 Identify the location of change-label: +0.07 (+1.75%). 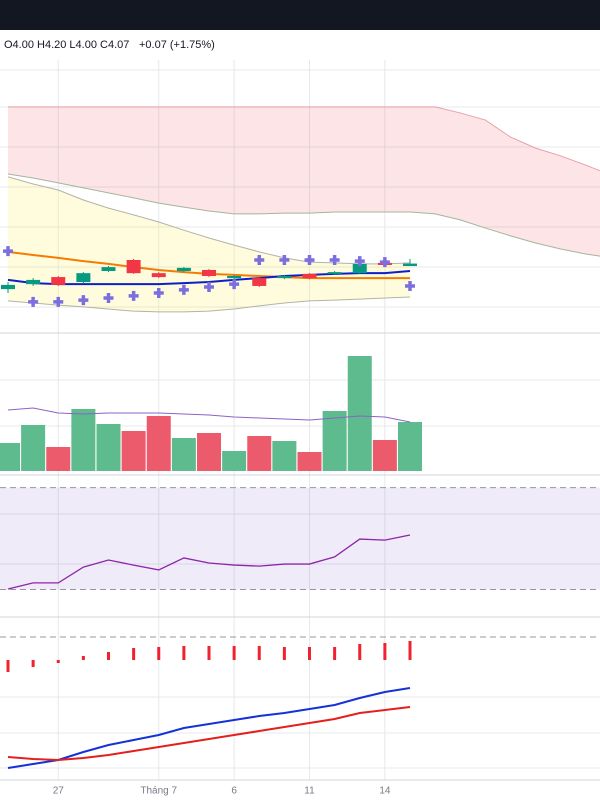
(177, 45).